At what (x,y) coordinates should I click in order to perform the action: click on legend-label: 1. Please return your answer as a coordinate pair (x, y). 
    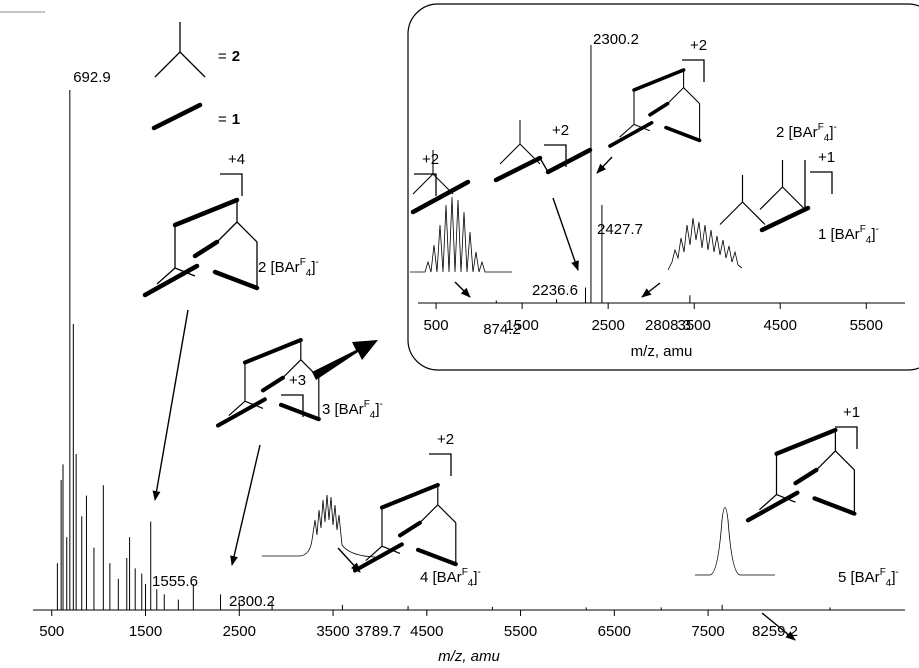
    Looking at the image, I should click on (236, 119).